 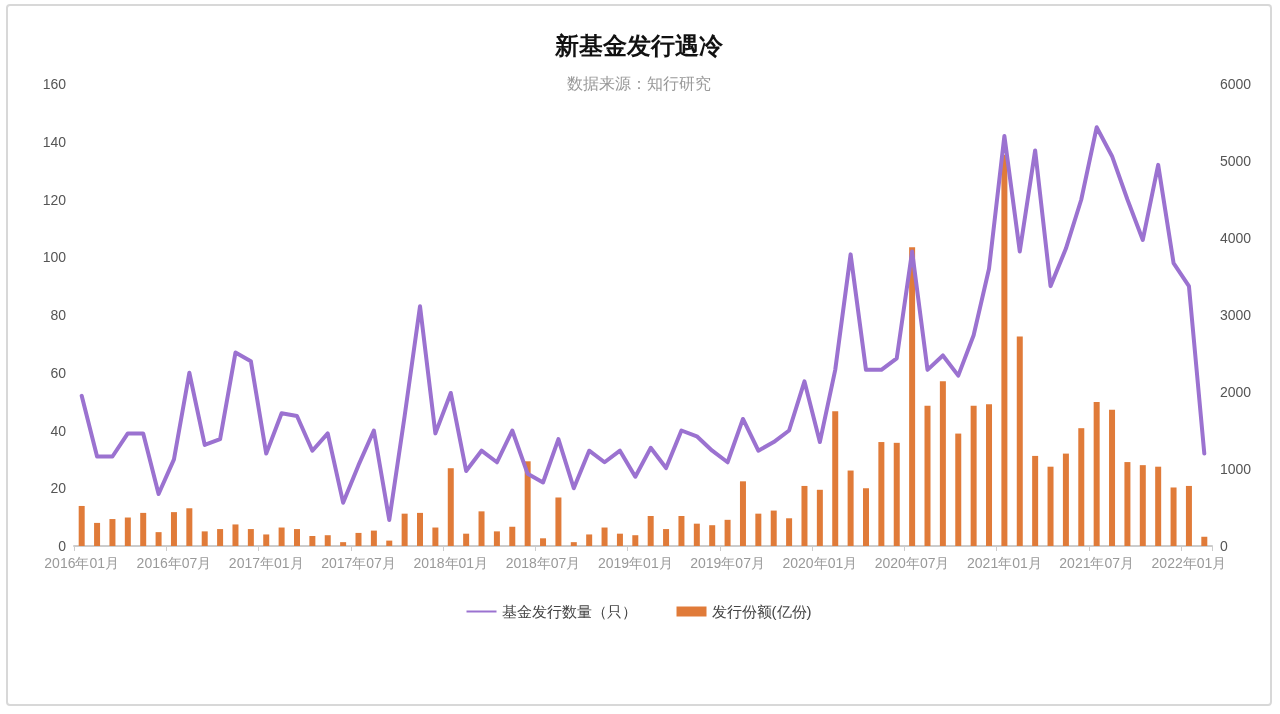 I want to click on y-tick-label: 80, so click(x=58, y=315).